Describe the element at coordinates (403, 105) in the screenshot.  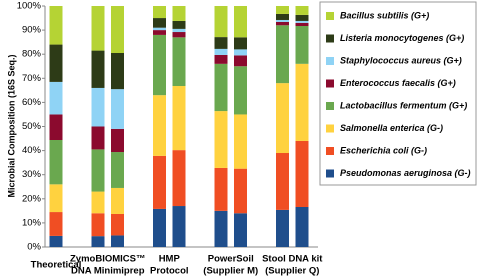
I see `legend-label: Lactobacillus fermentum (G+)` at that location.